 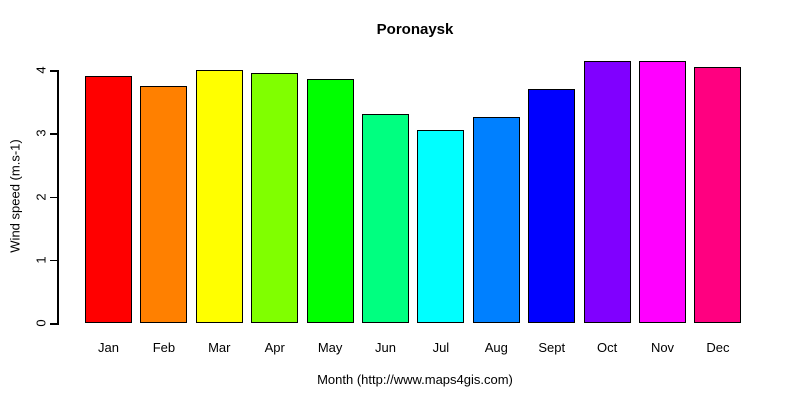 I want to click on y-tick-label-0: 0, so click(x=41, y=323).